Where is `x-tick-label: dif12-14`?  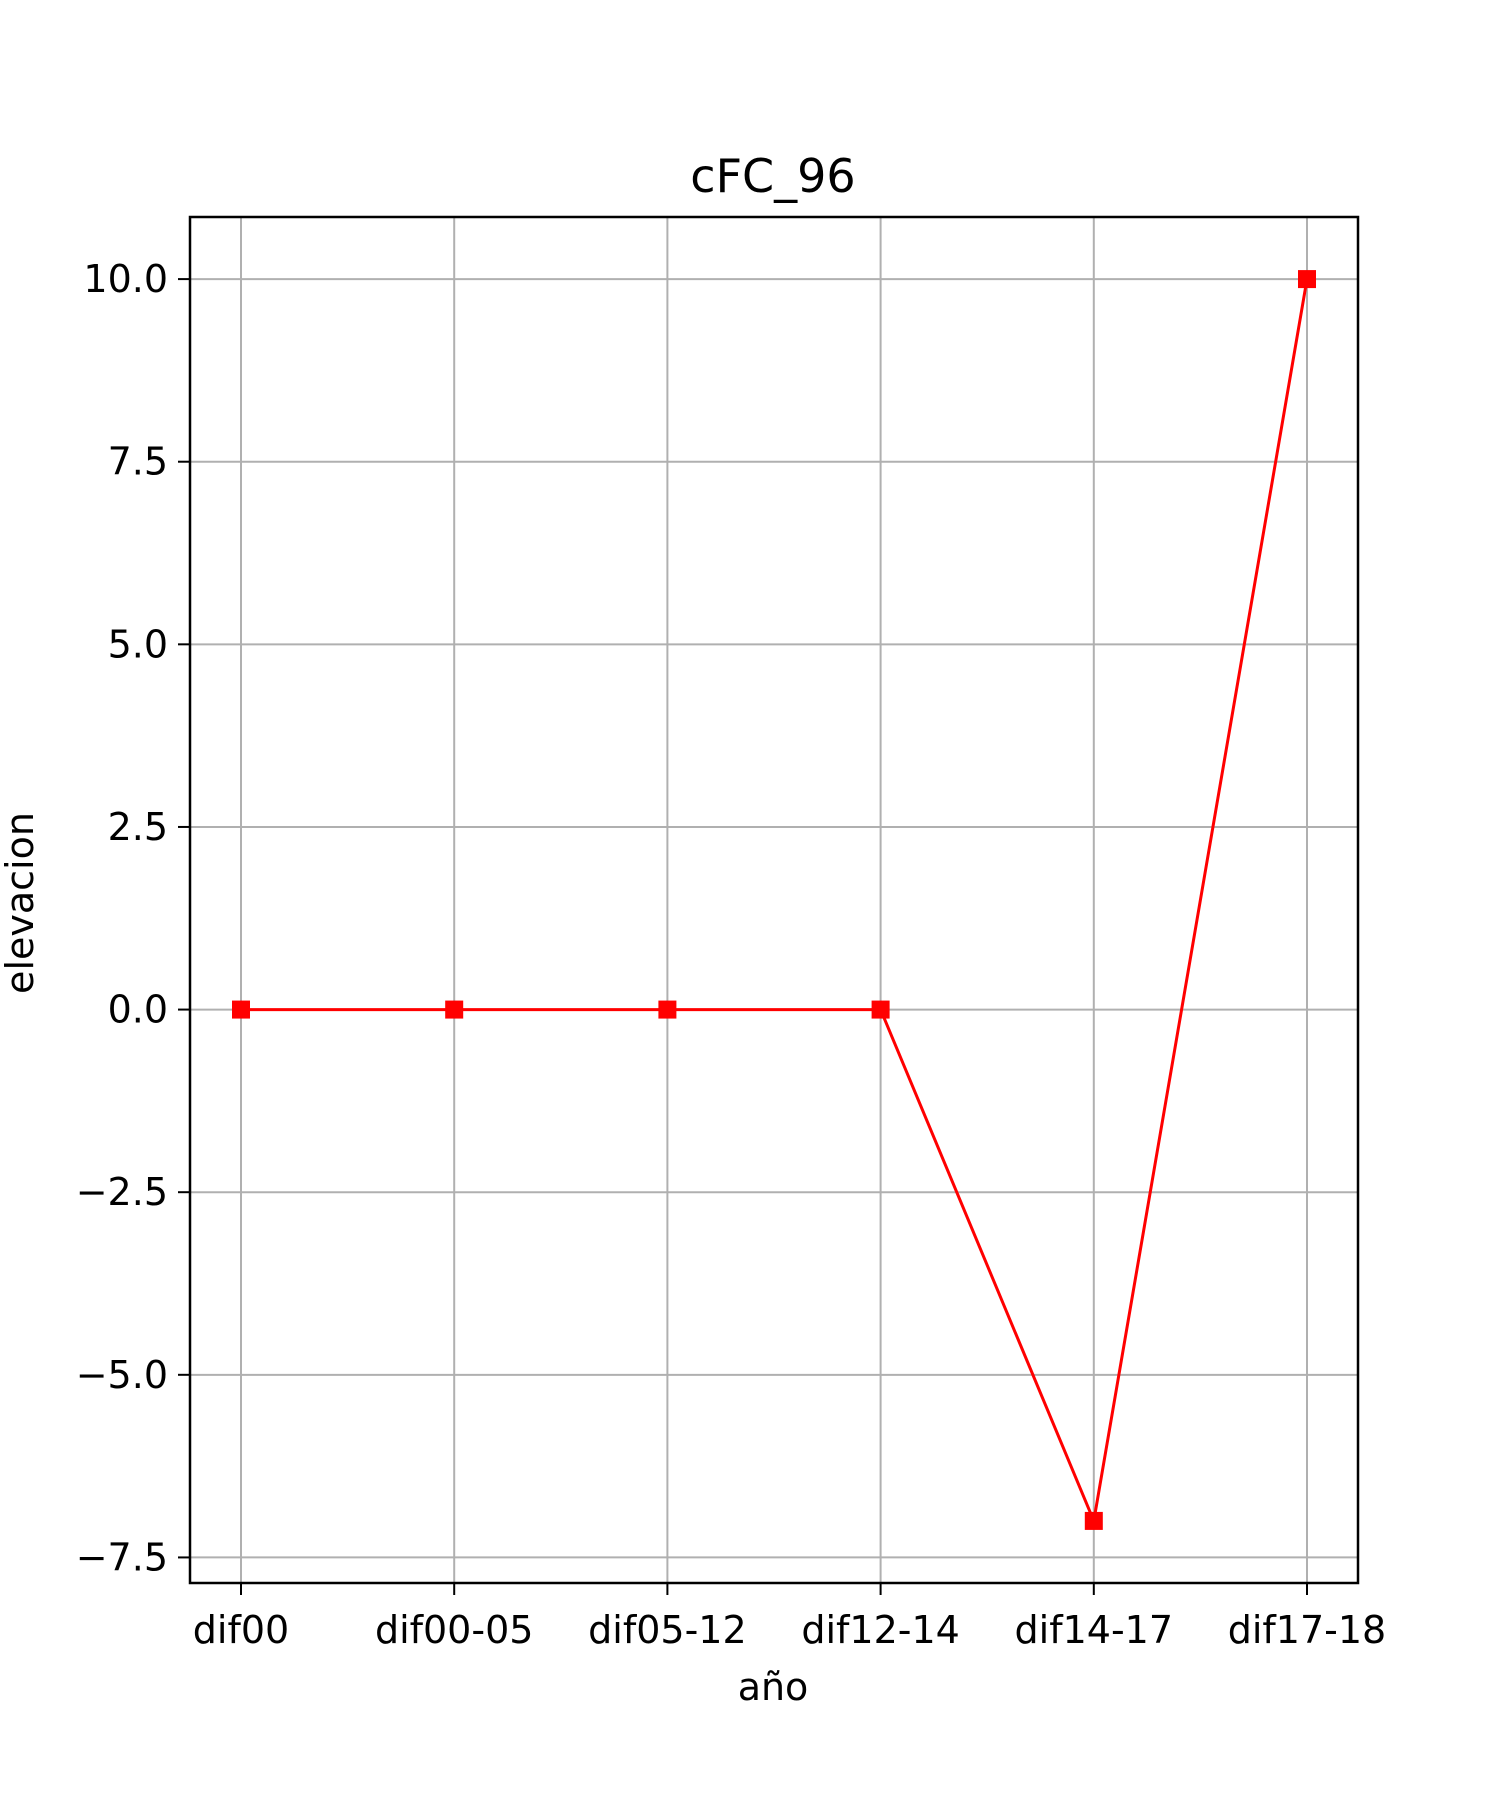
x-tick-label: dif12-14 is located at coordinates (880, 1630).